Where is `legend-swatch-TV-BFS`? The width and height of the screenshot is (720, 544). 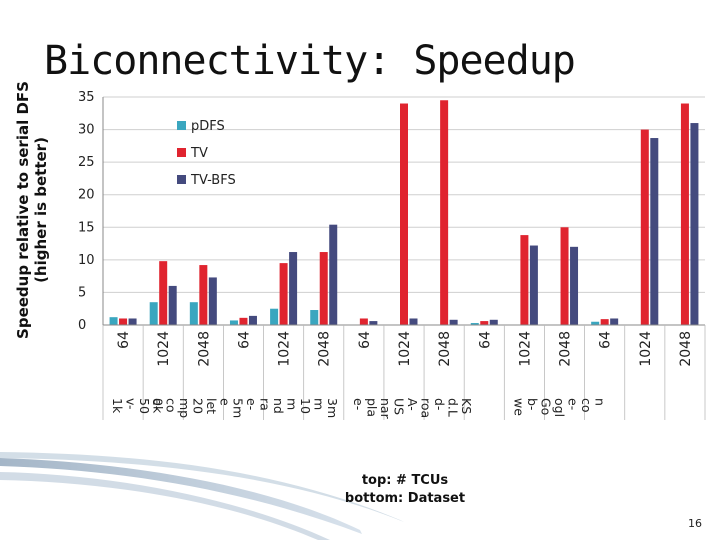 legend-swatch-TV-BFS is located at coordinates (181, 179).